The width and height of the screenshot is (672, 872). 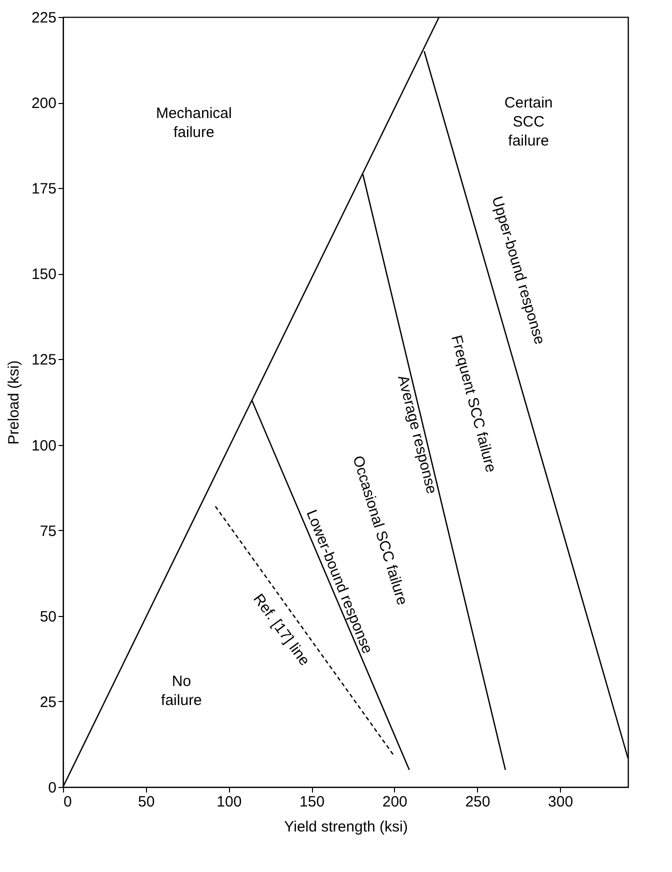 I want to click on y-tick-label: 100, so click(x=43, y=445).